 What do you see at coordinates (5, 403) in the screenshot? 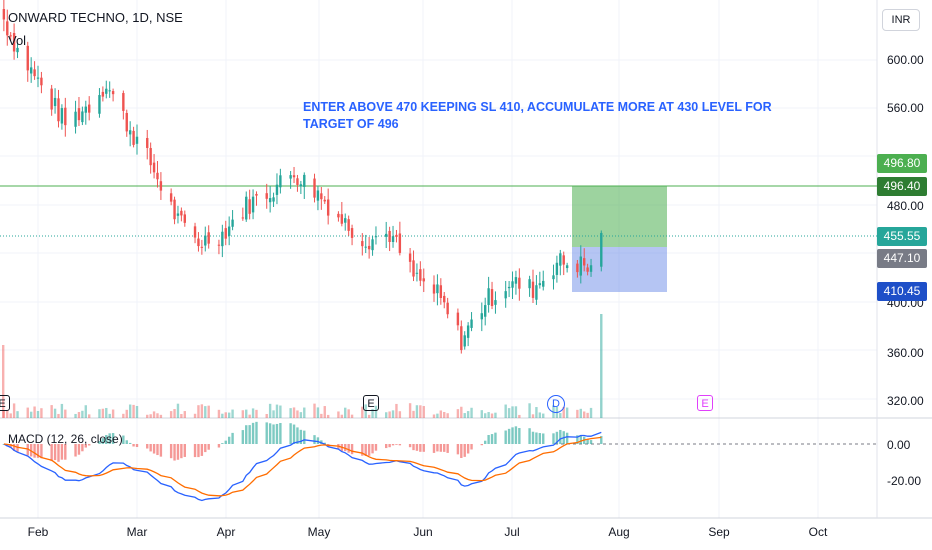
I see `earnings-marker-1: E` at bounding box center [5, 403].